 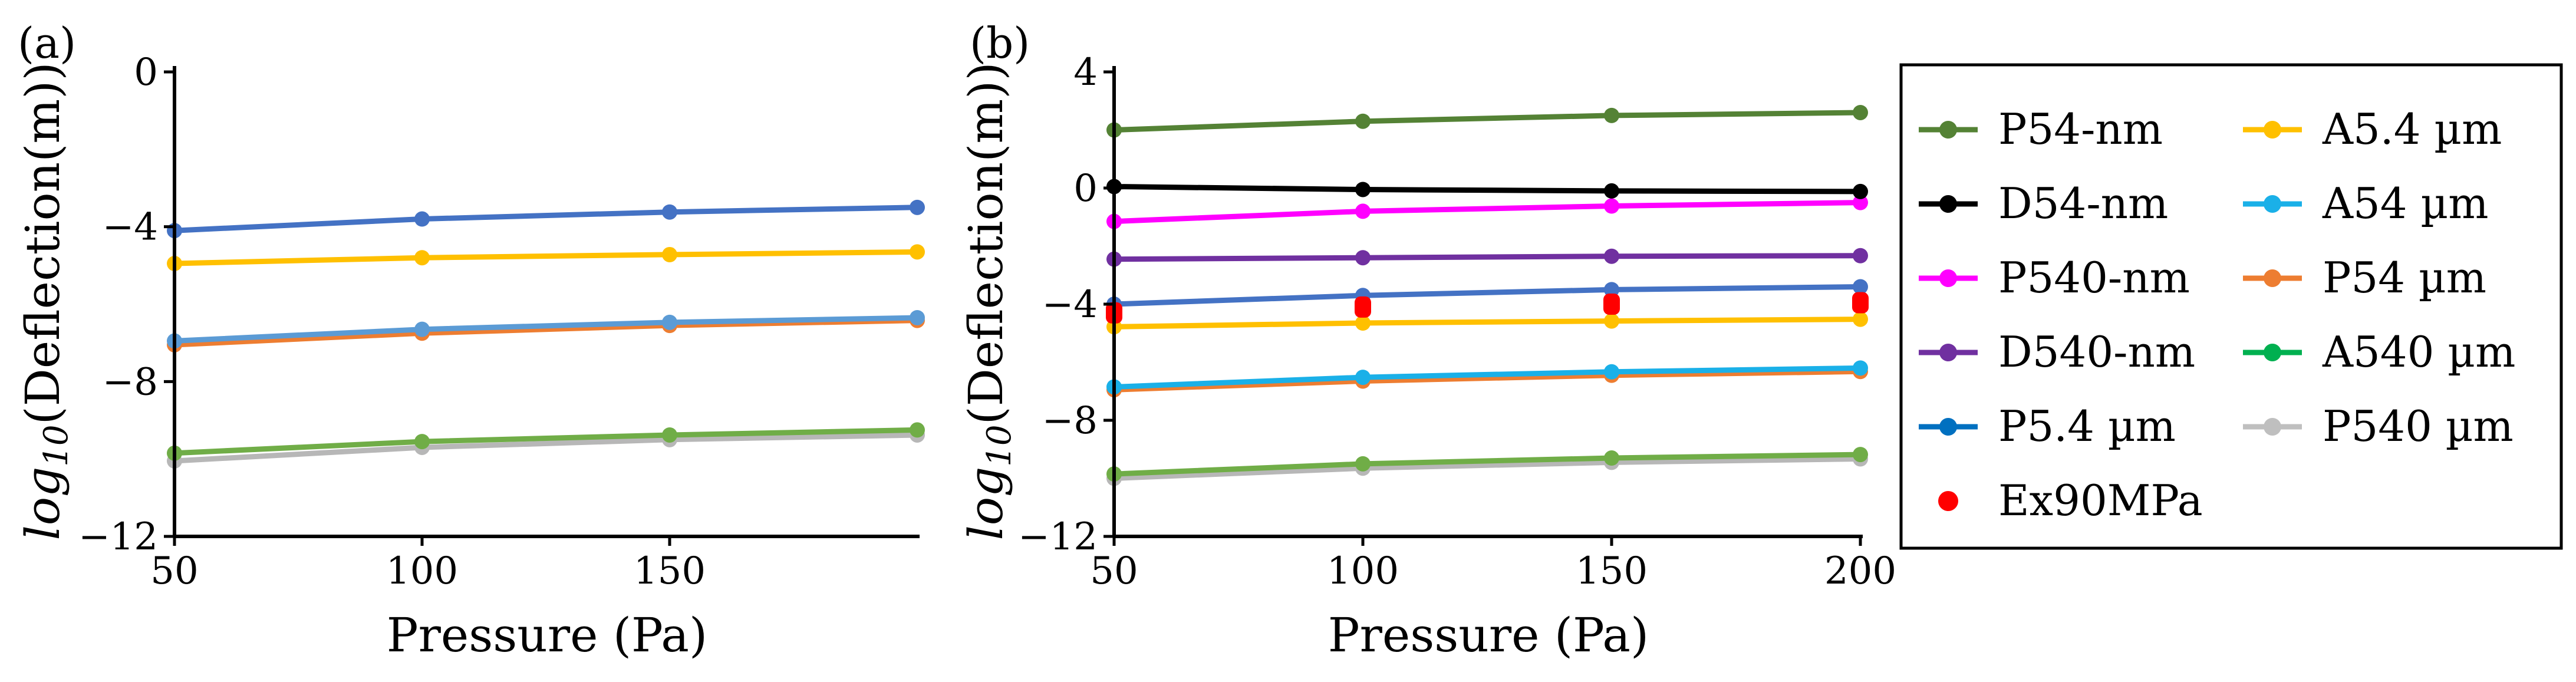 I want to click on legend-label: A540 µm, so click(x=2418, y=352).